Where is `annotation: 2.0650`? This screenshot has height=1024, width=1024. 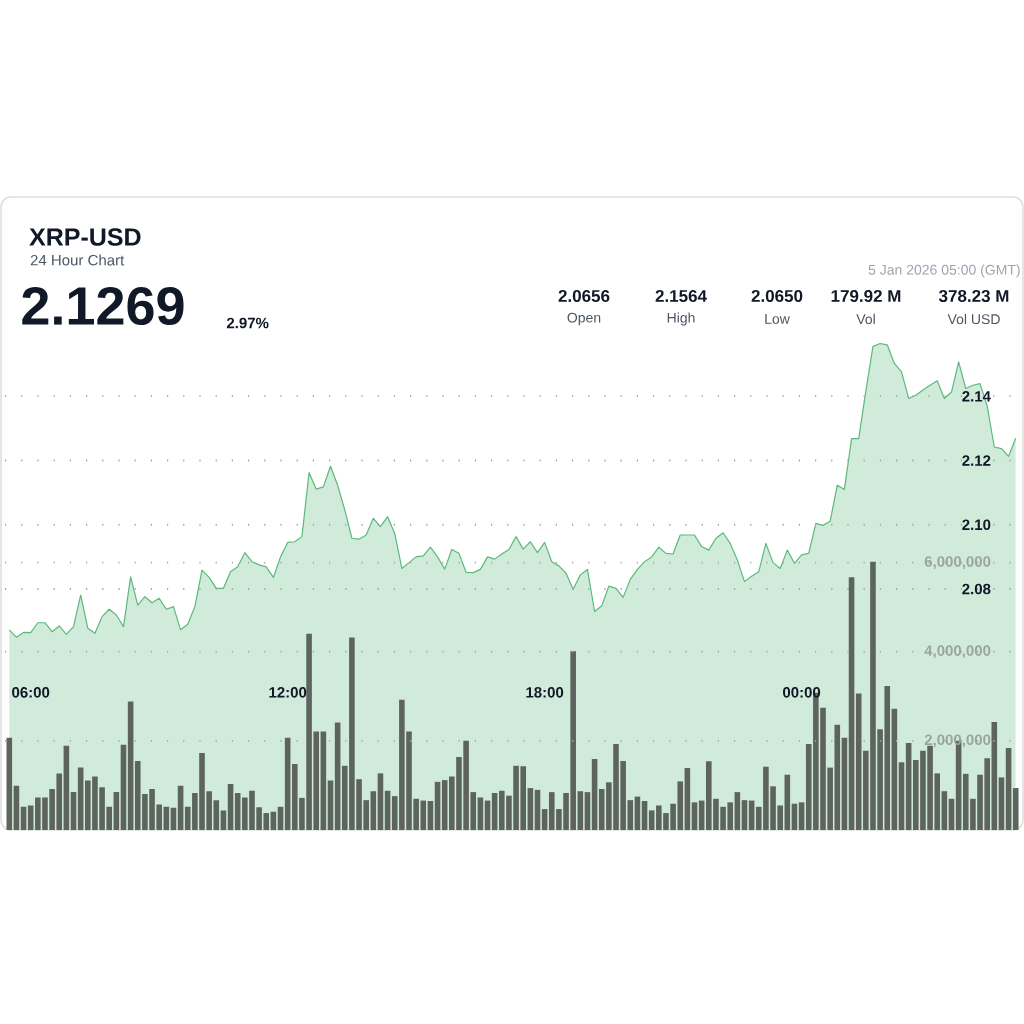
annotation: 2.0650 is located at coordinates (777, 295).